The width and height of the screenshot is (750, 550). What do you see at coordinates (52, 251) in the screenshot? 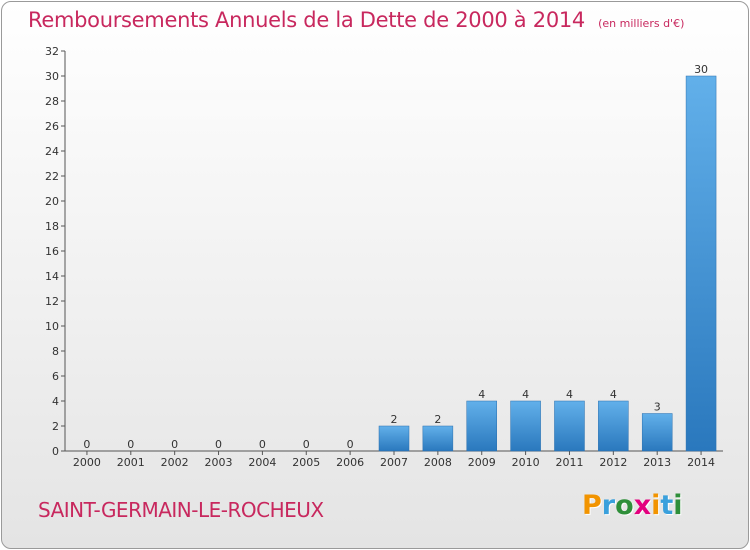
I see `y-tick-label: 16` at bounding box center [52, 251].